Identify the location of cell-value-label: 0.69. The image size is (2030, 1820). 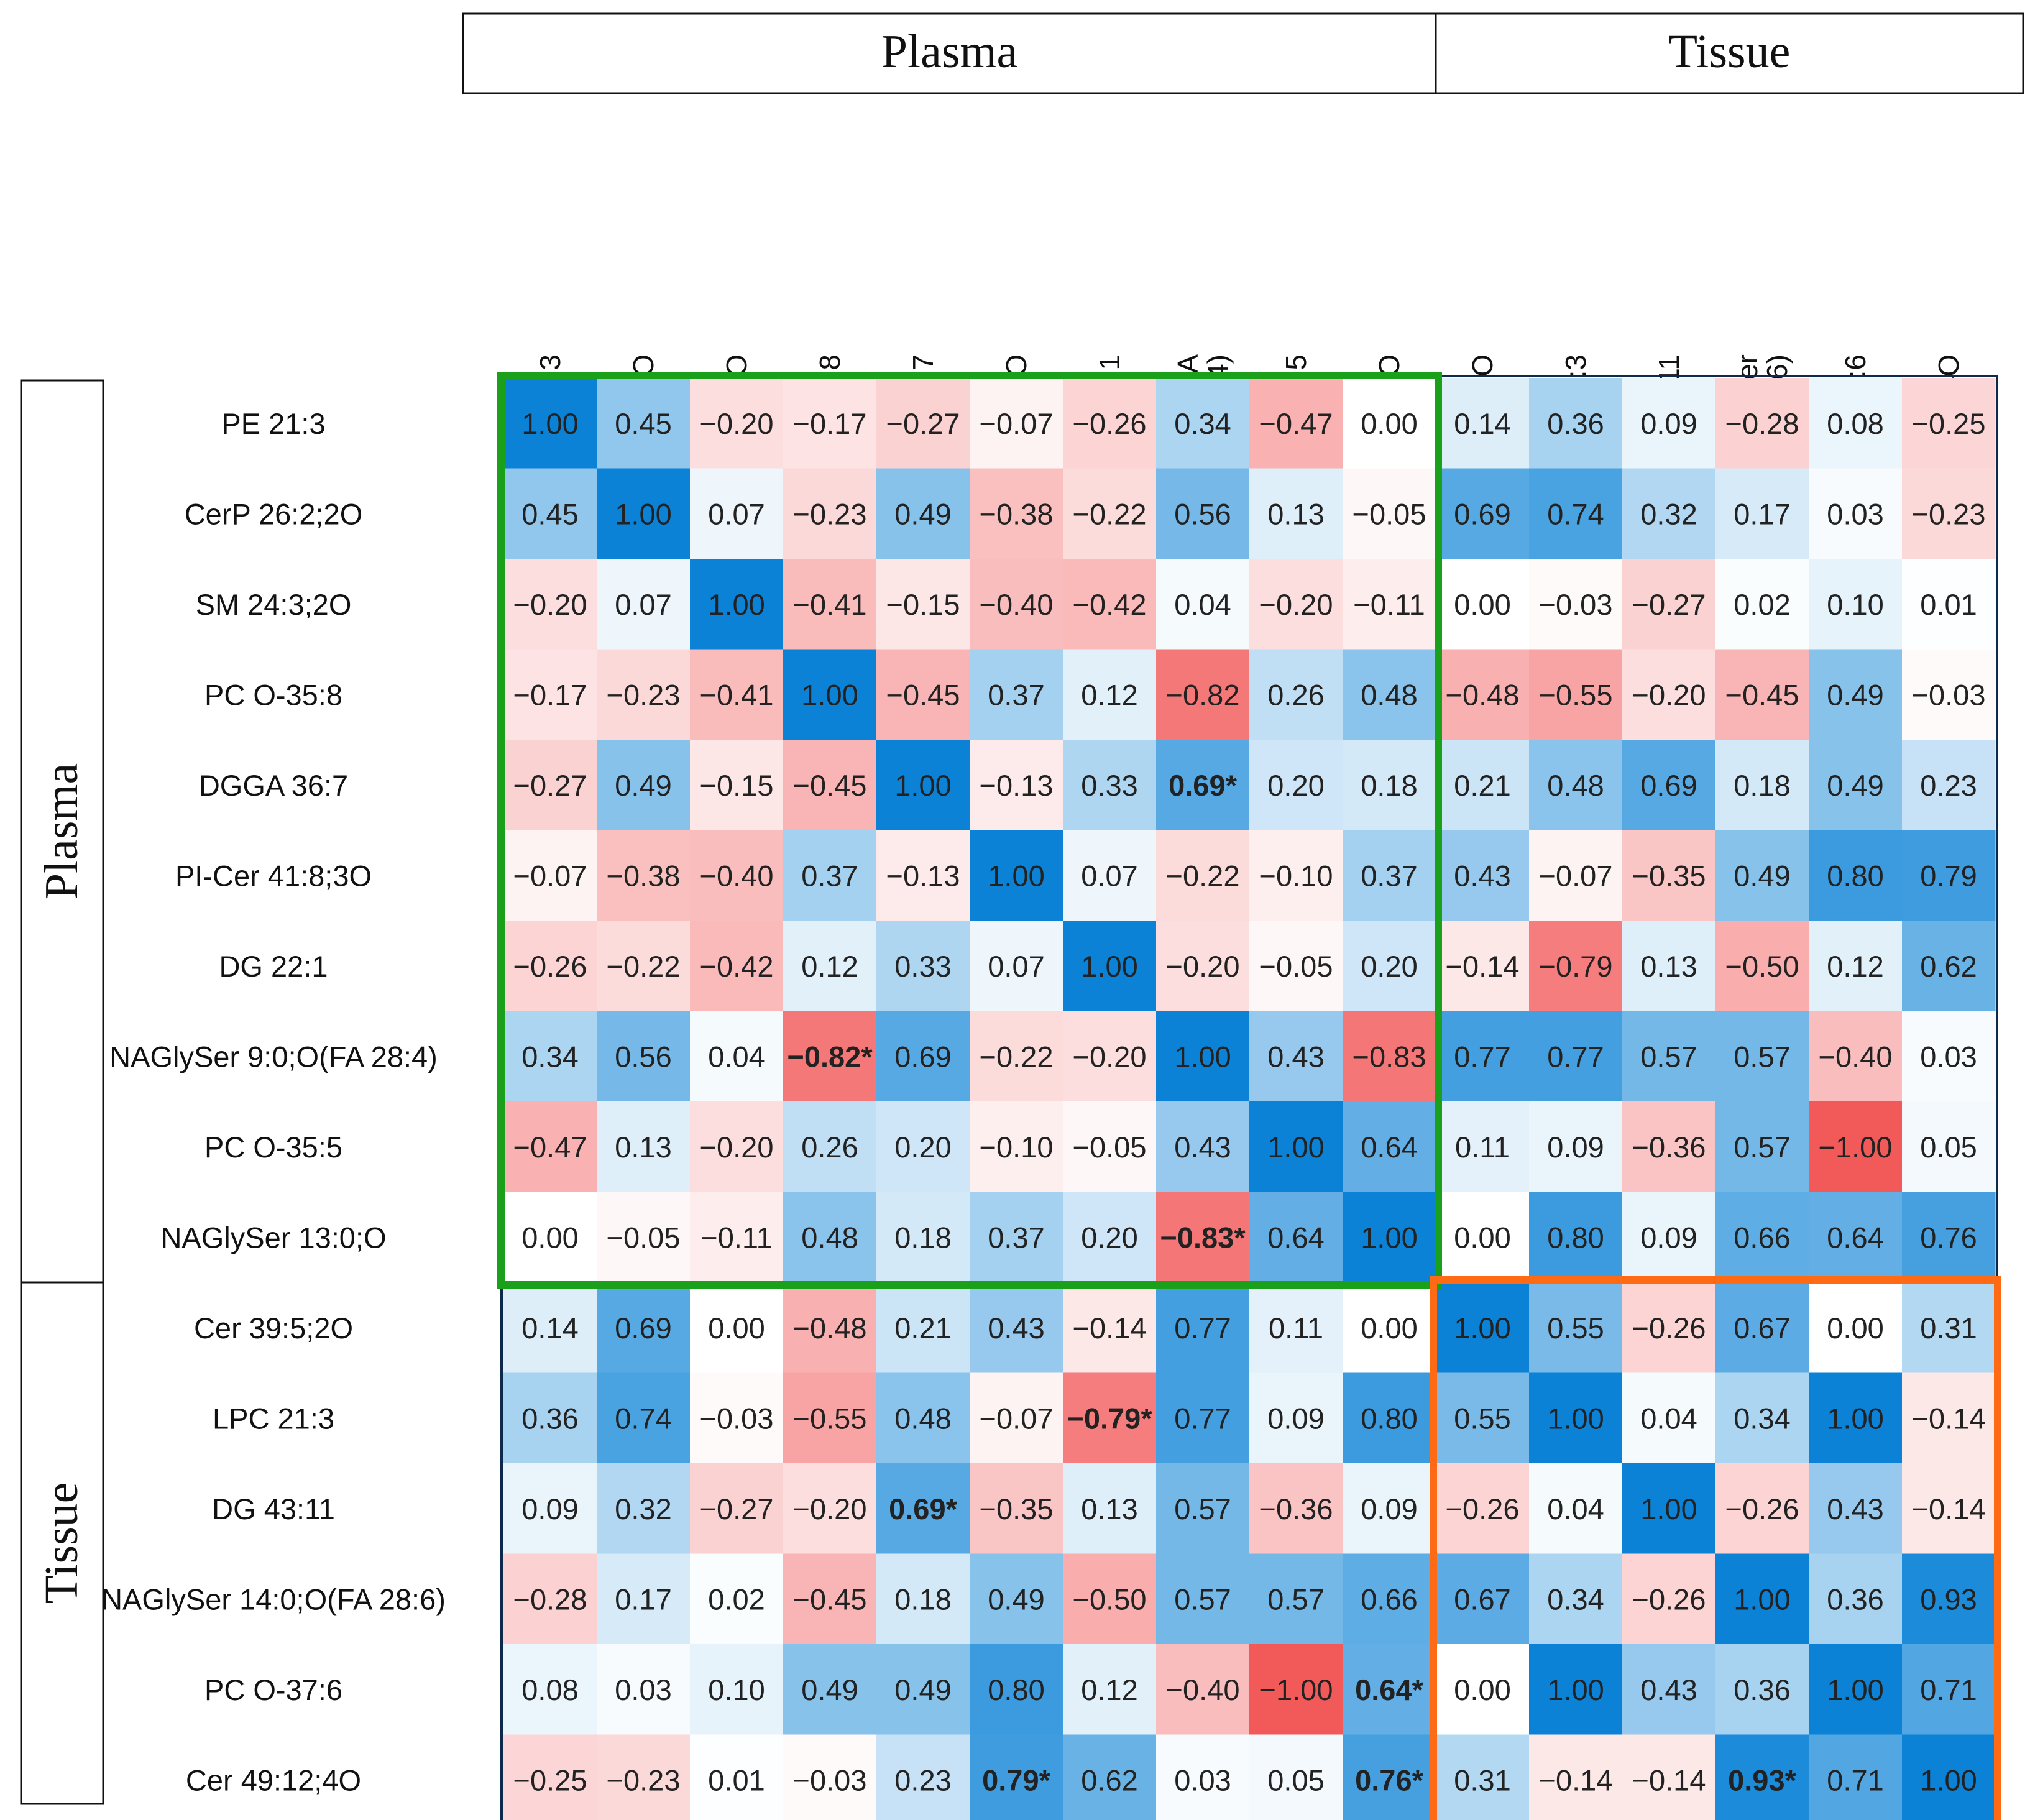
(1668, 785).